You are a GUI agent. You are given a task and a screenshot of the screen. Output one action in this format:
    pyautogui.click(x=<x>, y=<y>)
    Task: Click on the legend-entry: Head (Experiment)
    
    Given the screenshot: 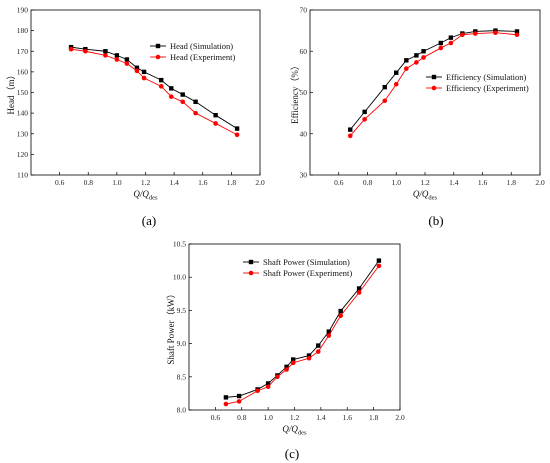 What is the action you would take?
    pyautogui.click(x=193, y=57)
    